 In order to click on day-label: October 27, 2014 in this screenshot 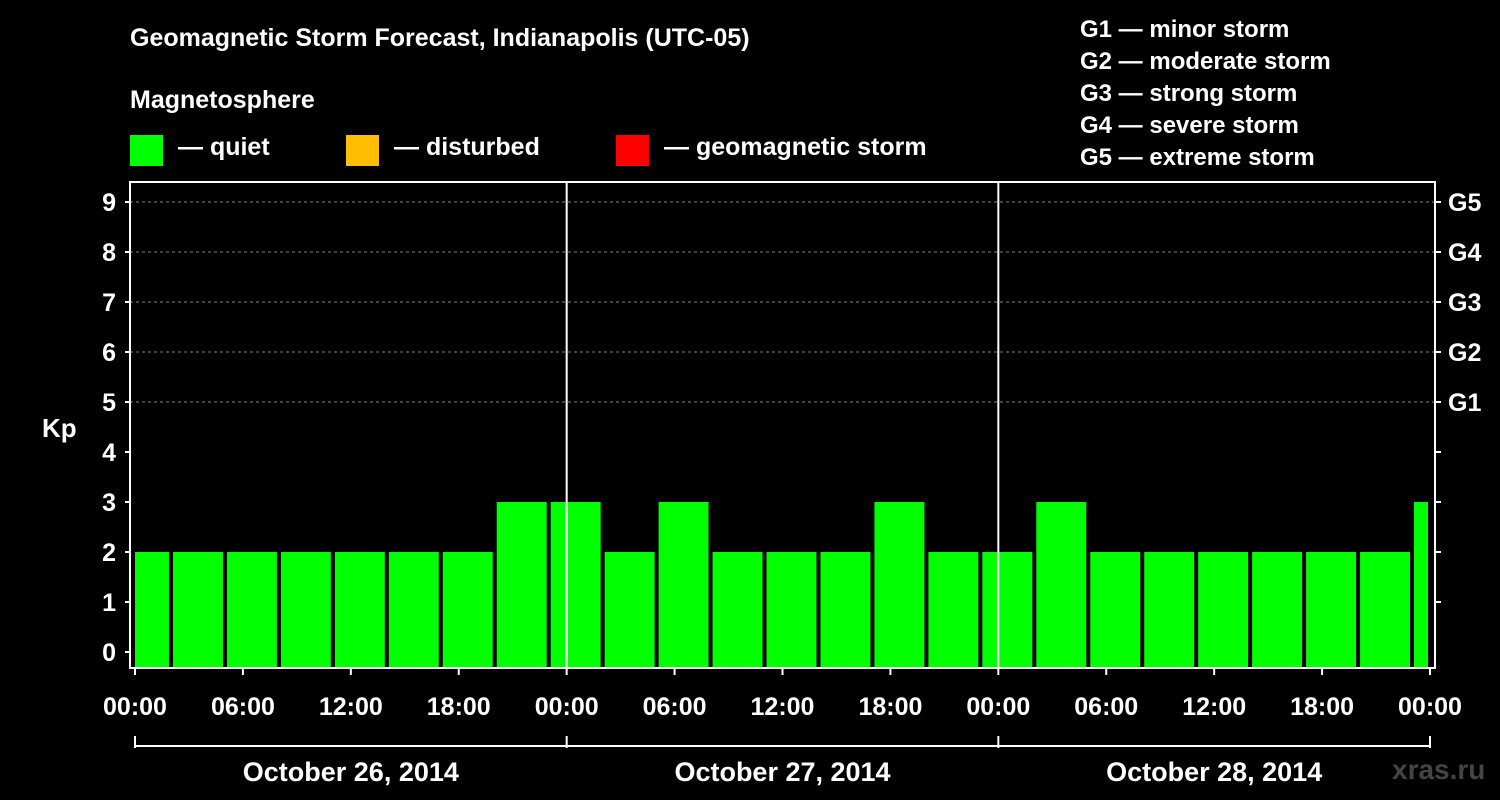, I will do `click(782, 772)`.